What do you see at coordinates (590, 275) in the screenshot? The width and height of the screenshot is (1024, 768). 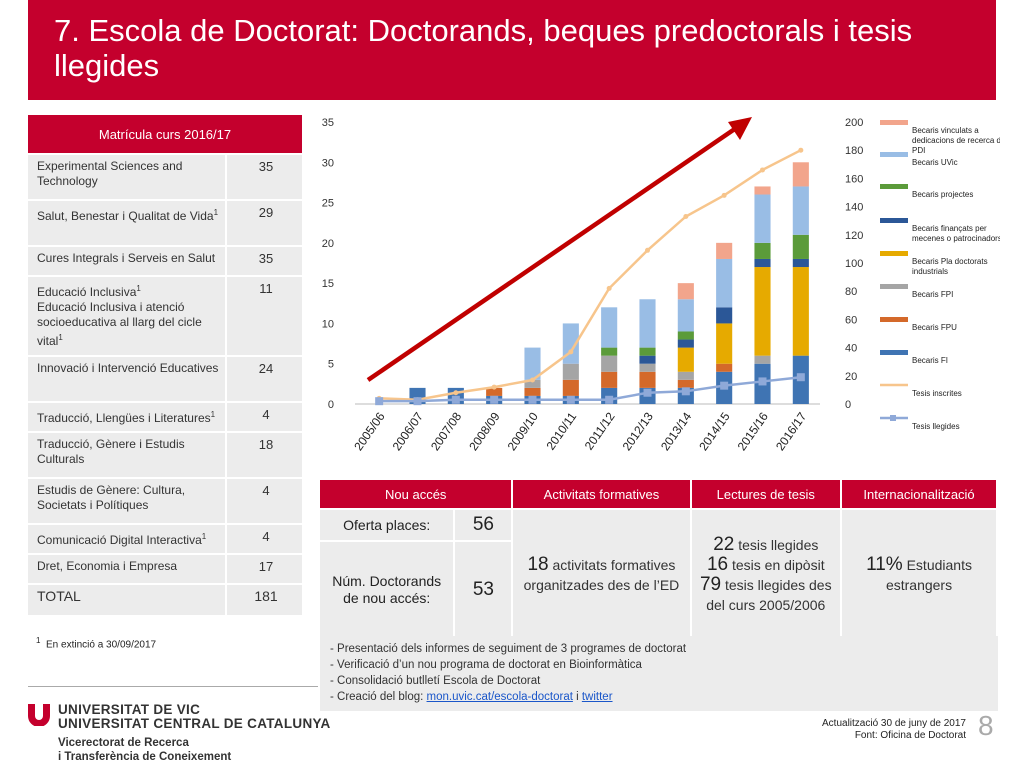 I see `line-tesis-inscrites` at bounding box center [590, 275].